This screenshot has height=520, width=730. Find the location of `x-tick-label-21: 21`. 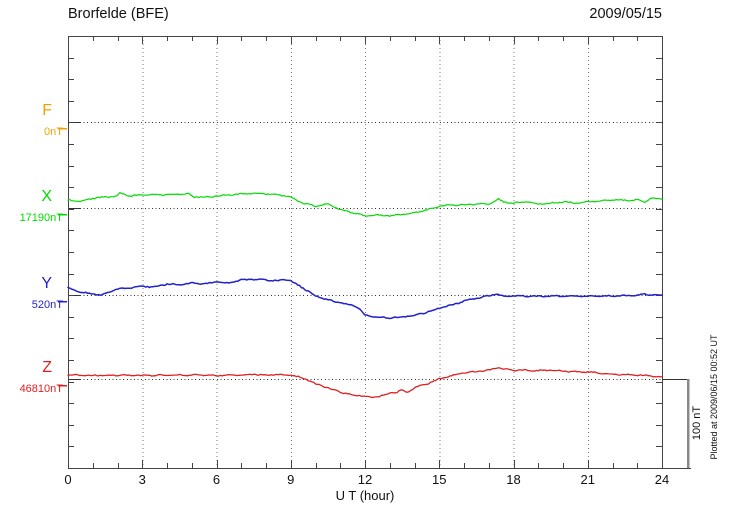

x-tick-label-21: 21 is located at coordinates (587, 479).